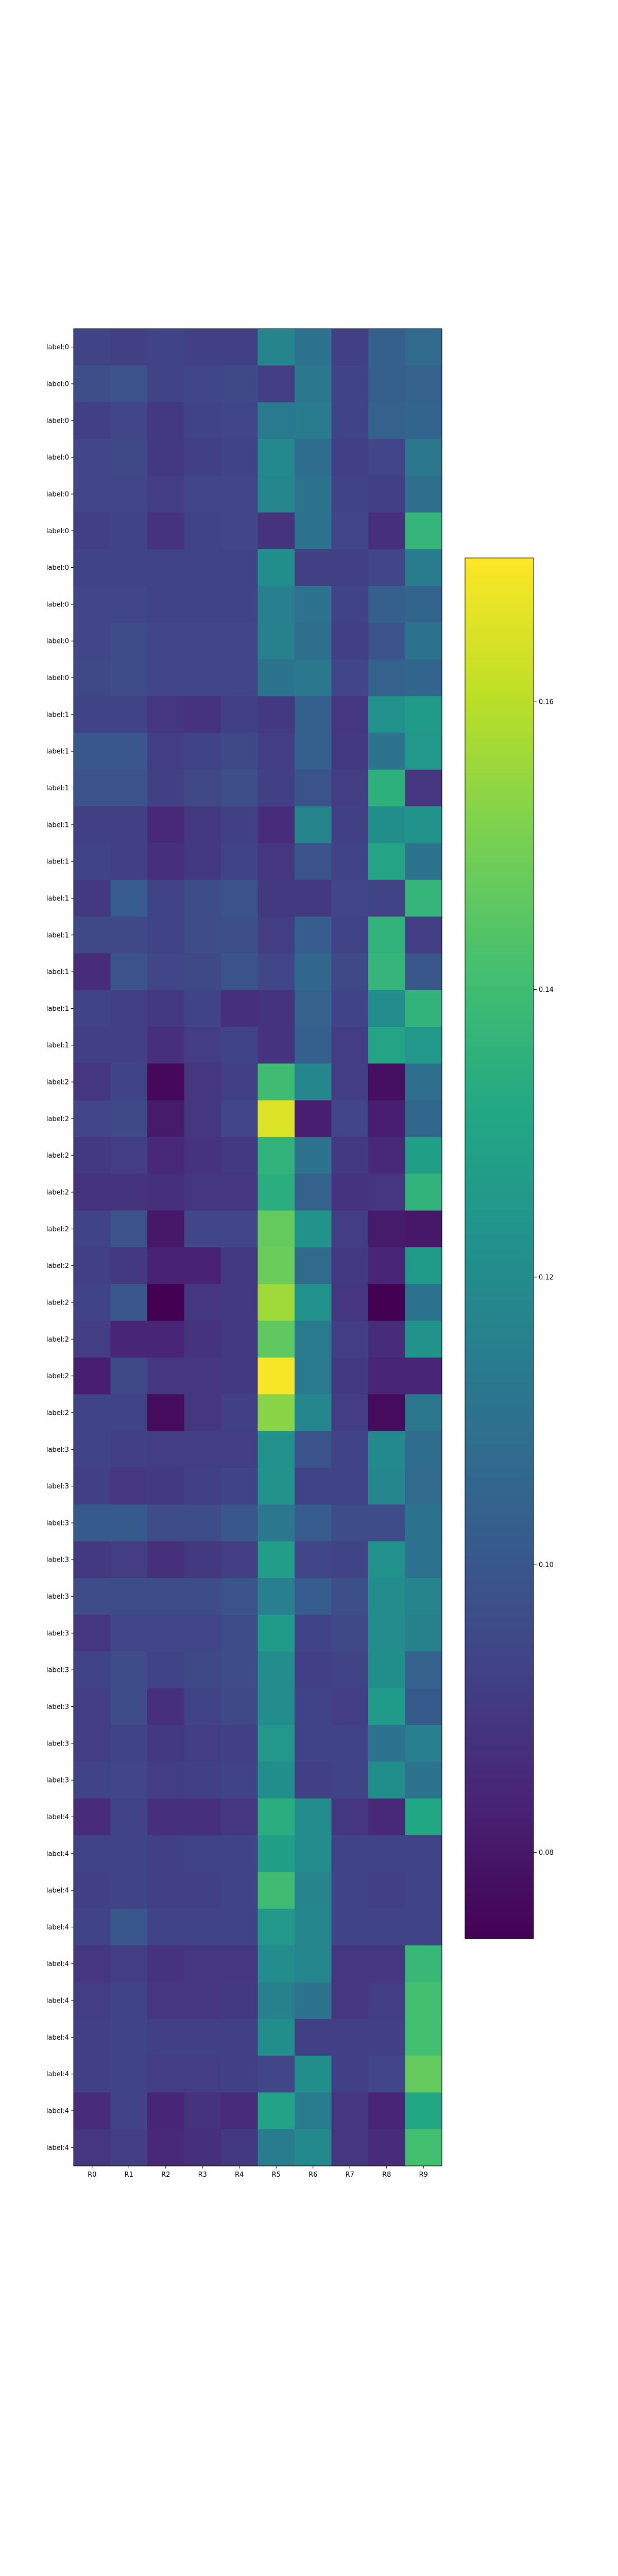 This screenshot has height=2576, width=618. I want to click on x-tick-label: R4, so click(240, 2175).